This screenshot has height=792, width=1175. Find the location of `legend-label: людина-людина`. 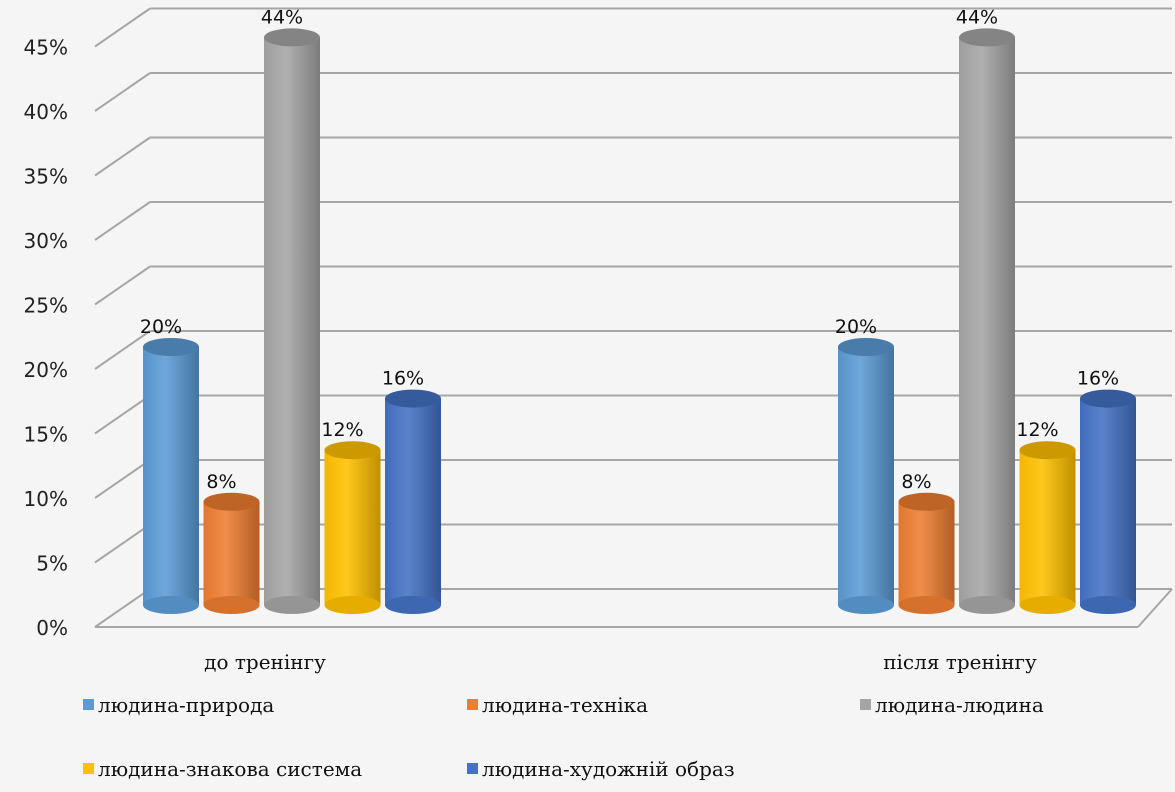

legend-label: людина-людина is located at coordinates (959, 705).